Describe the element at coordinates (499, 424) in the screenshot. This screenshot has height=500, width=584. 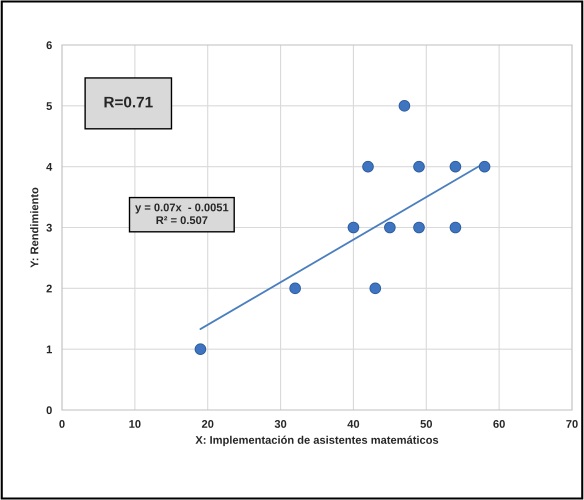
I see `x-tick-label: 60` at that location.